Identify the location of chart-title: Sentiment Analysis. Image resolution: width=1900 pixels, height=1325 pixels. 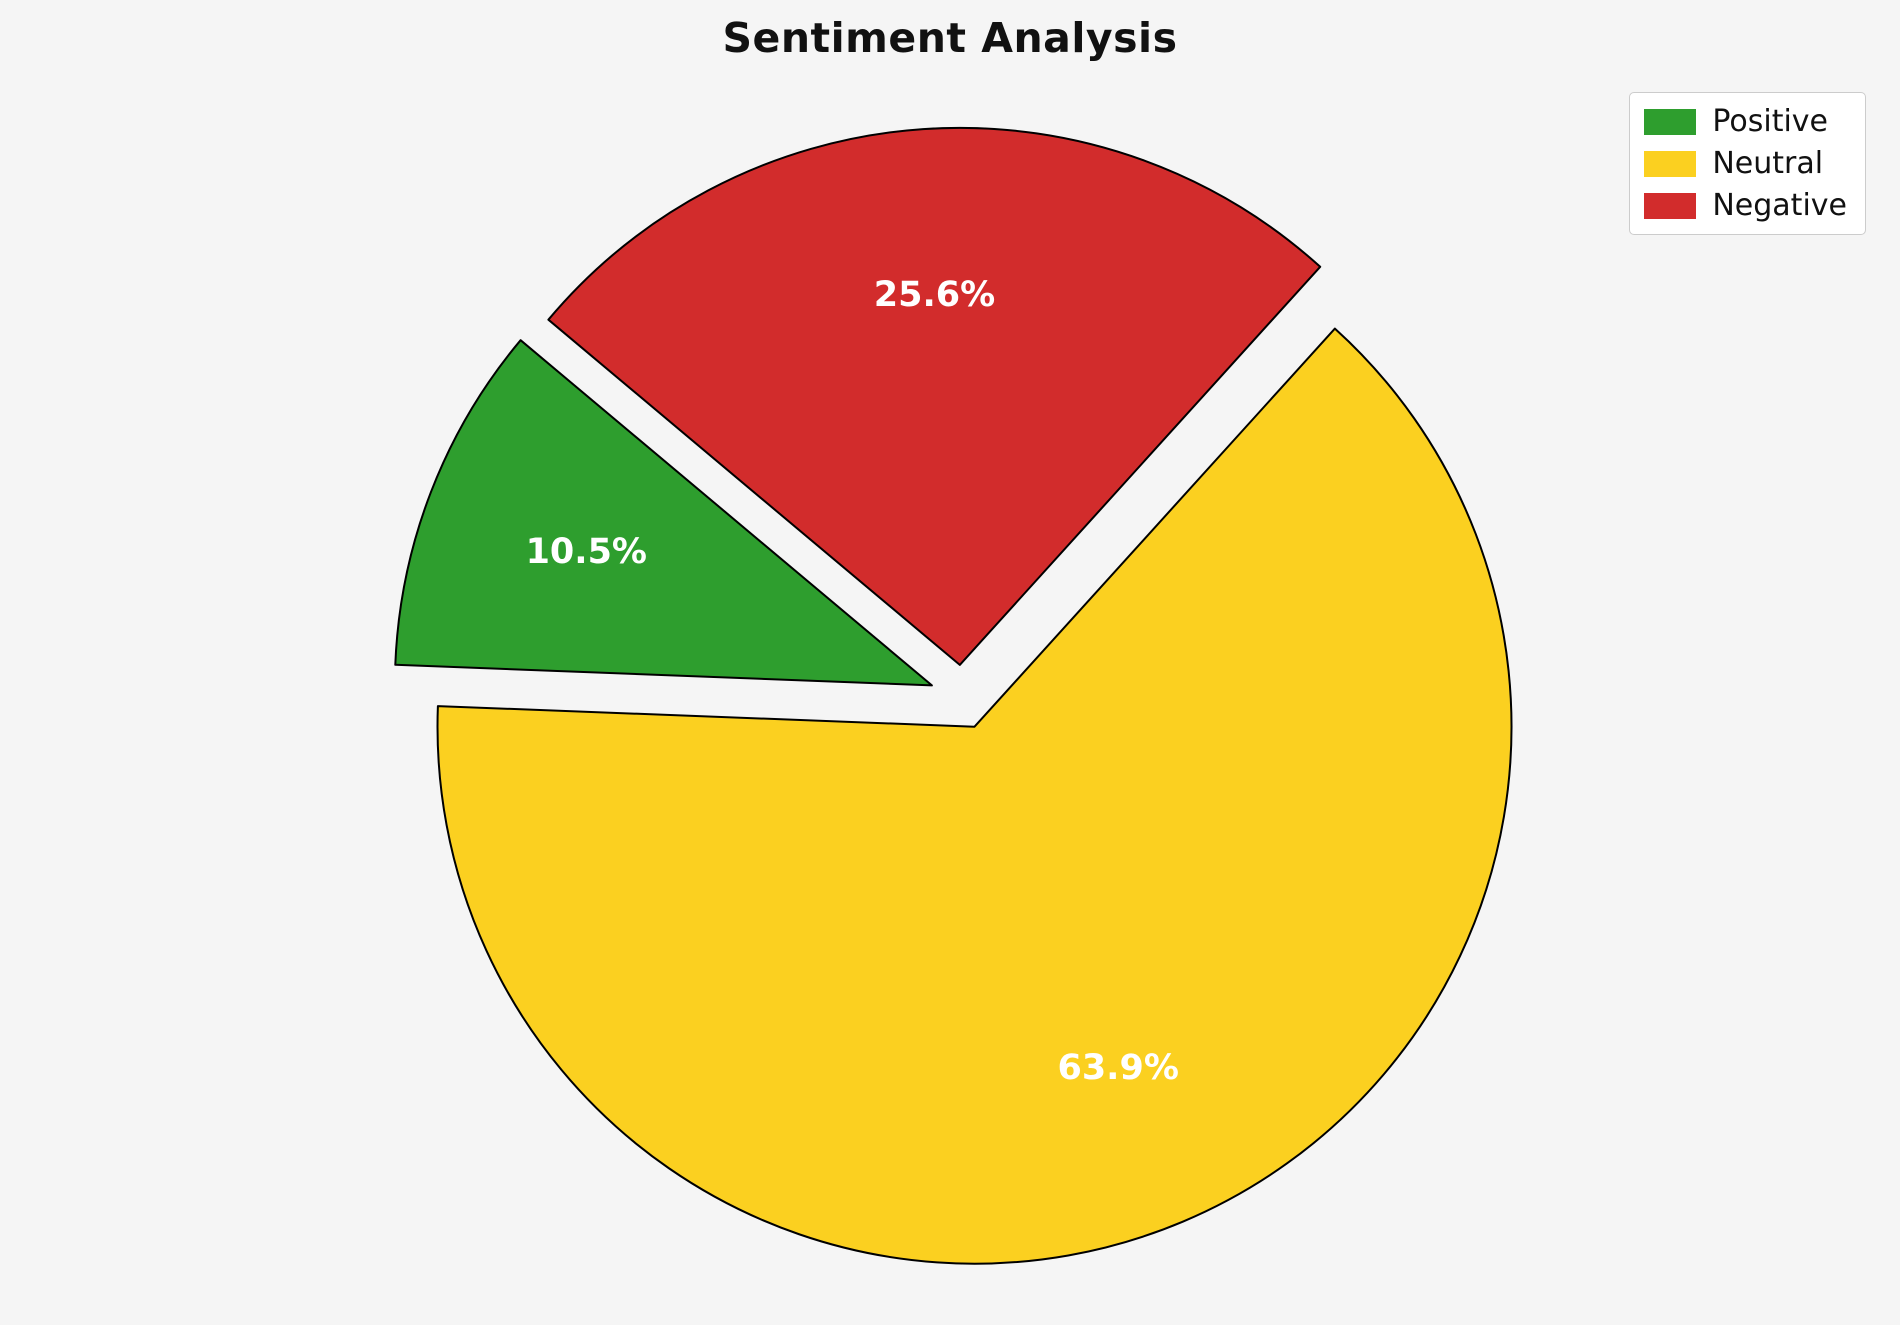
(950, 38).